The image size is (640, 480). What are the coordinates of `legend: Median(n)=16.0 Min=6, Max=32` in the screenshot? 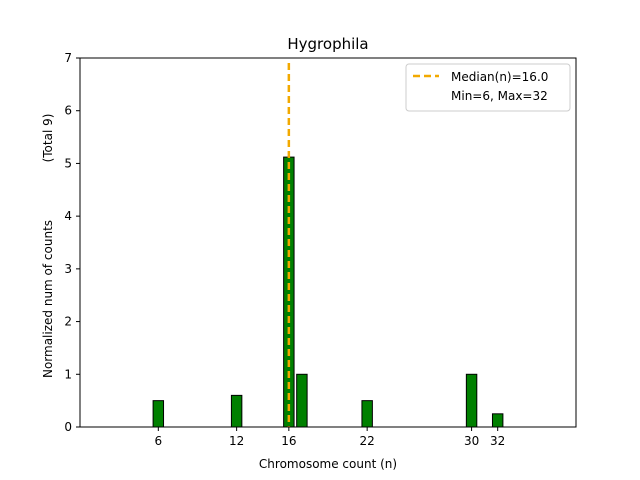 It's located at (488, 87).